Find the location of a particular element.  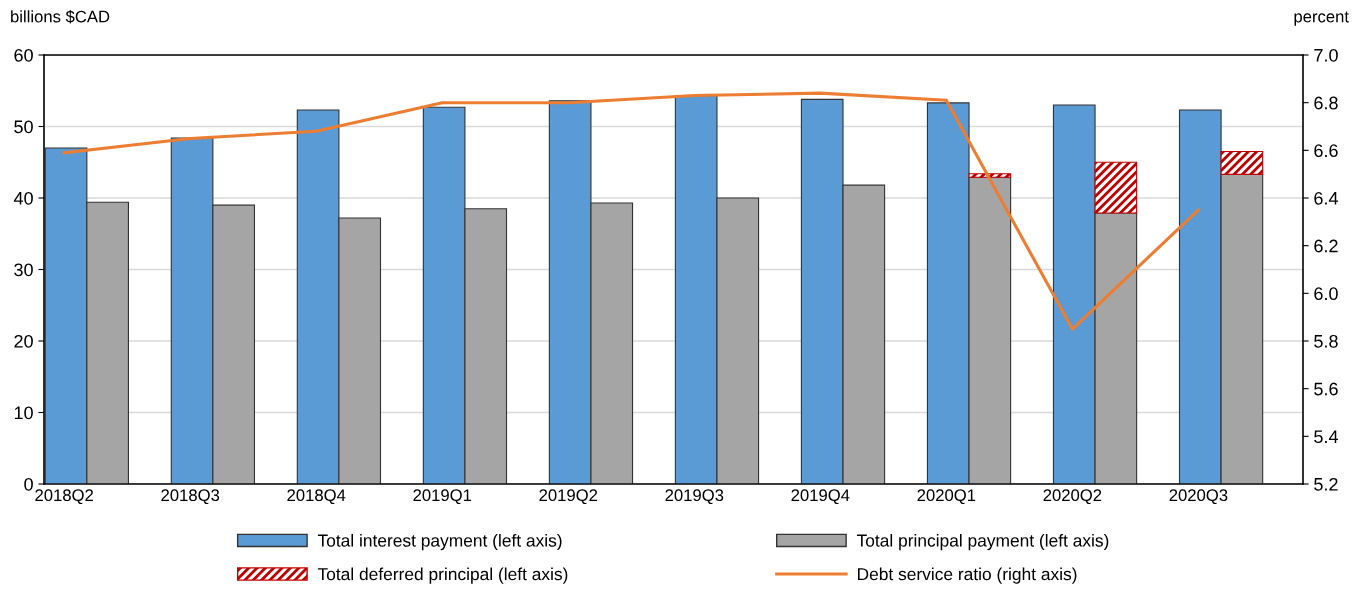

y2-tick-label: 6.4 is located at coordinates (1326, 198).